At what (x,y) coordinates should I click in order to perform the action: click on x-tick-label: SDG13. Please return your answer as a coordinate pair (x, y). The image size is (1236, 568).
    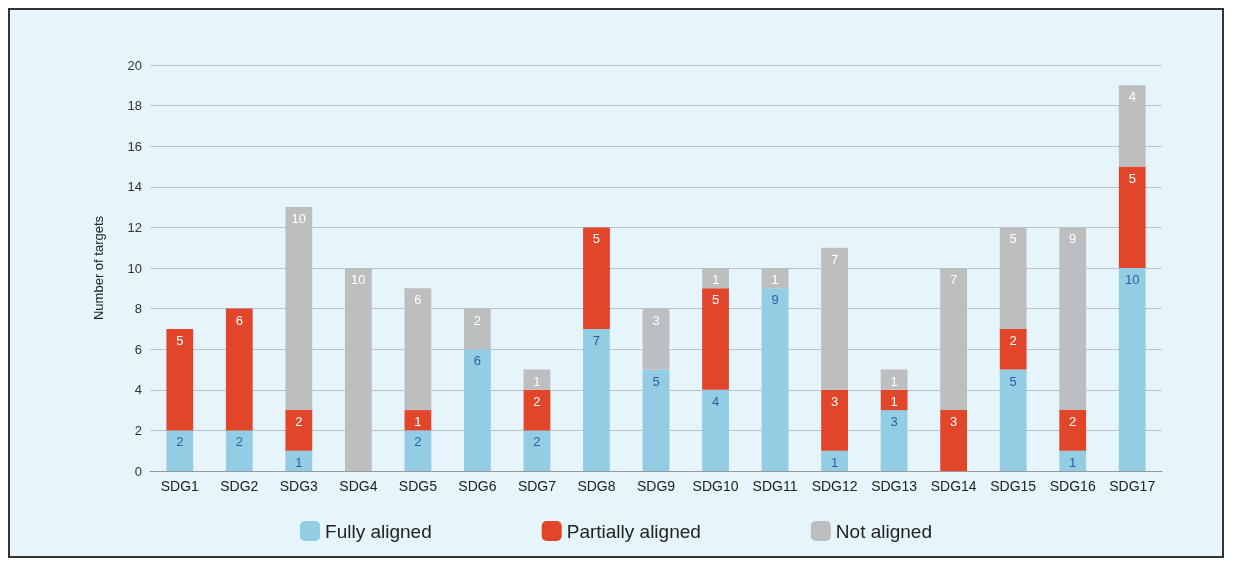
    Looking at the image, I should click on (894, 486).